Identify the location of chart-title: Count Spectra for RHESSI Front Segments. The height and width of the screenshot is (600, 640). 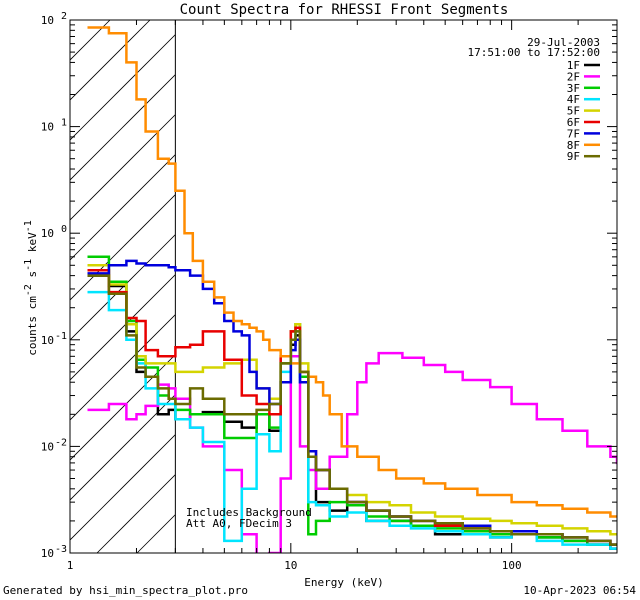
(344, 10).